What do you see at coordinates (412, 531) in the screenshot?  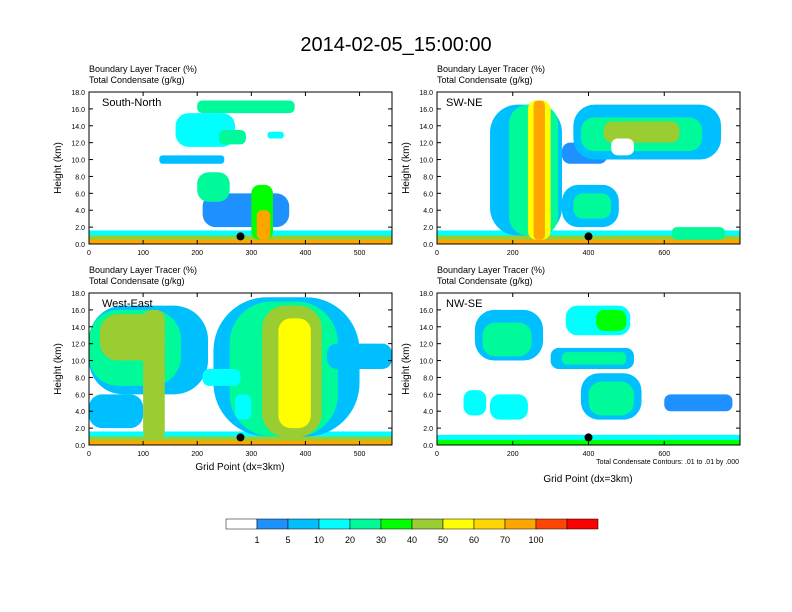 I see `colorbar: 1 5 10 20 30 40 50 60 70 100` at bounding box center [412, 531].